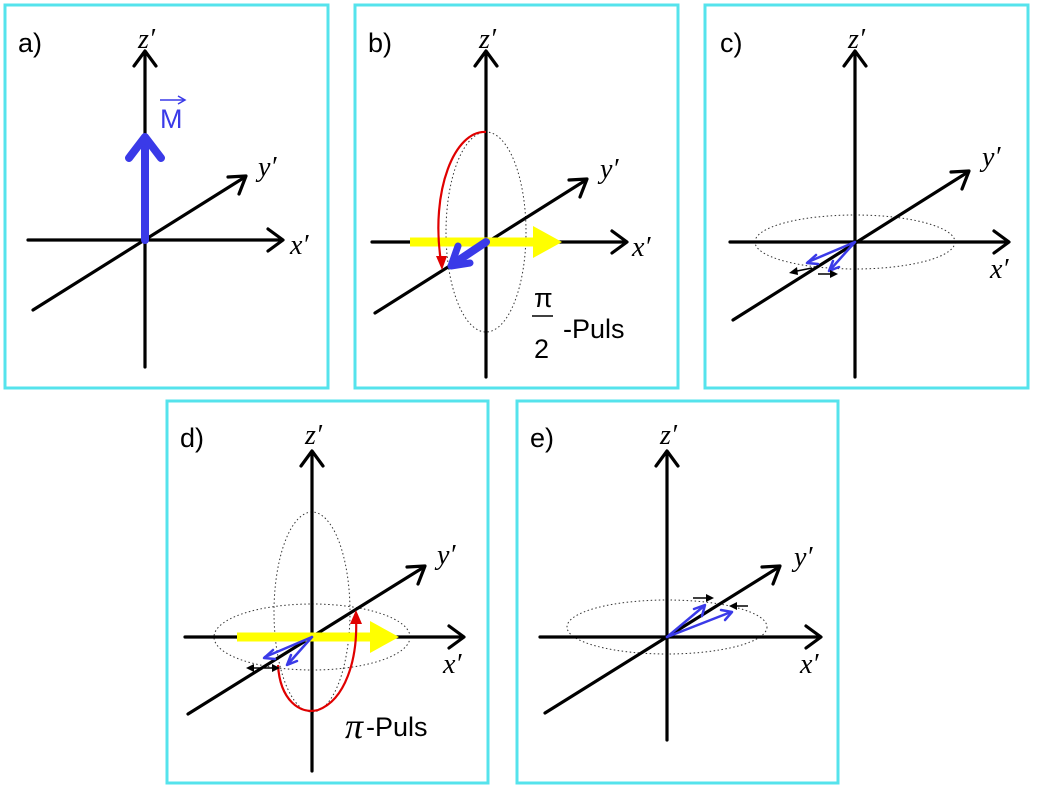 The image size is (1042, 809). I want to click on panel-e-z-arrowhead, so click(667, 458).